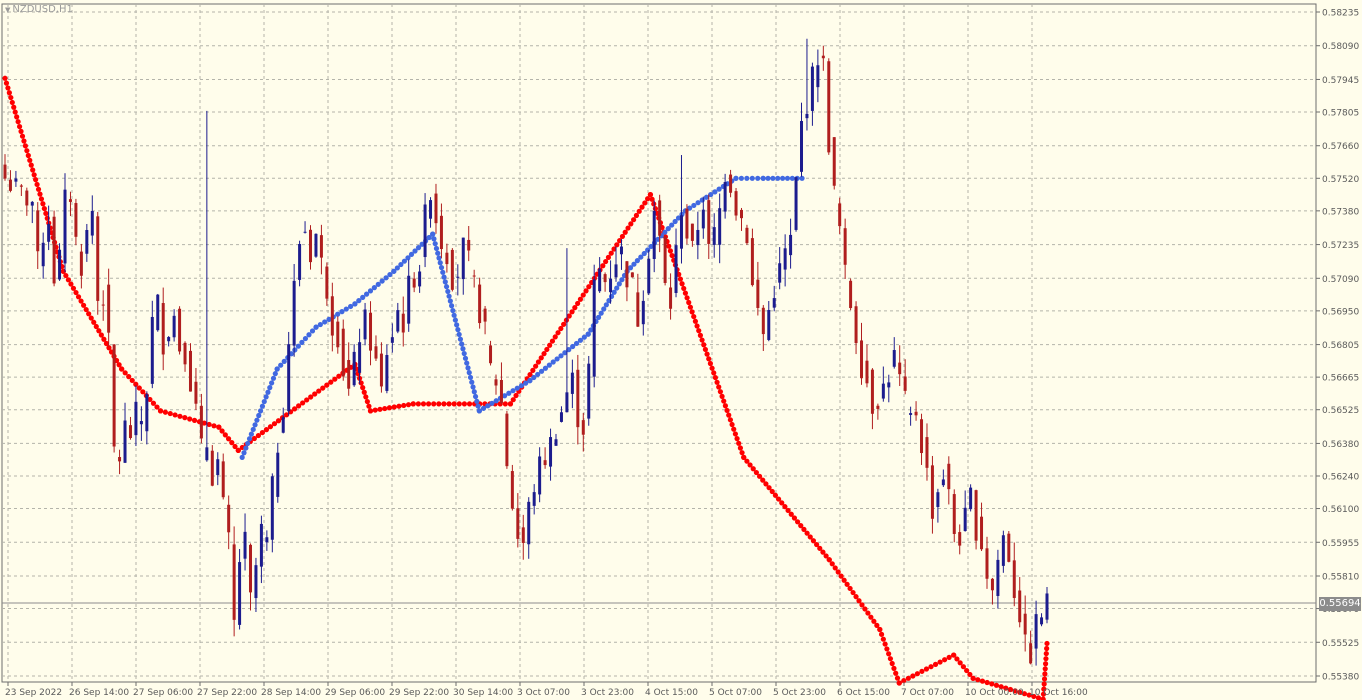  I want to click on y-tick-label: 0.58235, so click(1340, 14).